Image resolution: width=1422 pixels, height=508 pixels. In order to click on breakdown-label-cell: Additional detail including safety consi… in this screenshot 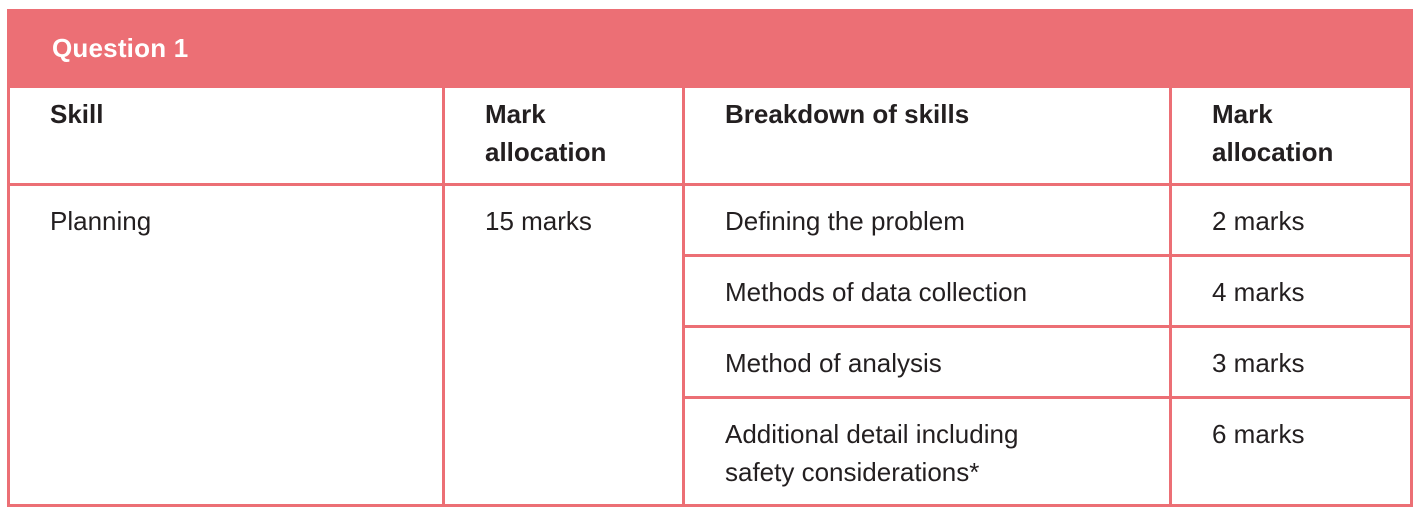, I will do `click(927, 451)`.